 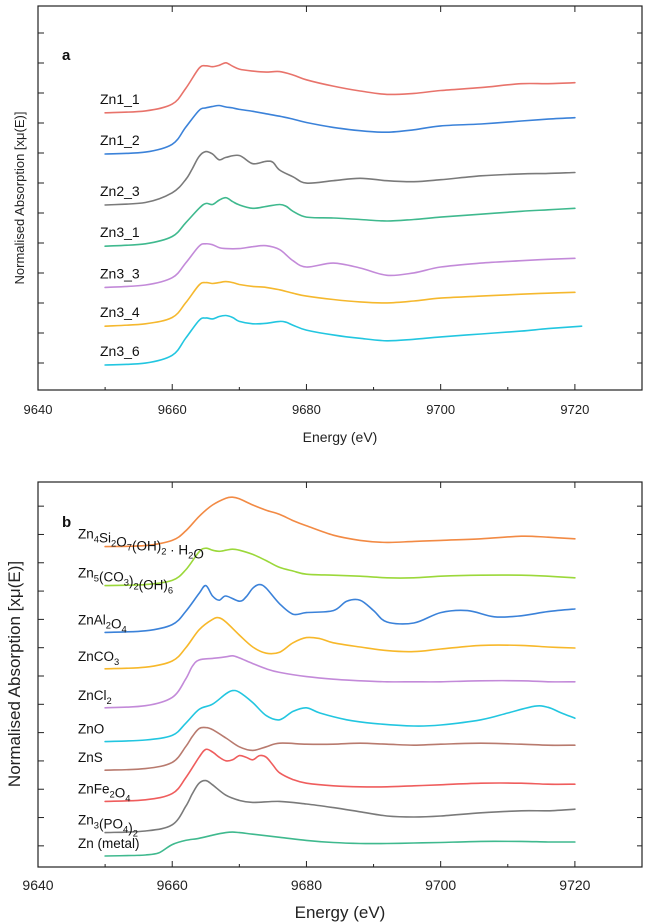 I want to click on panel-a-xlabel: Energy (eV), so click(x=340, y=437).